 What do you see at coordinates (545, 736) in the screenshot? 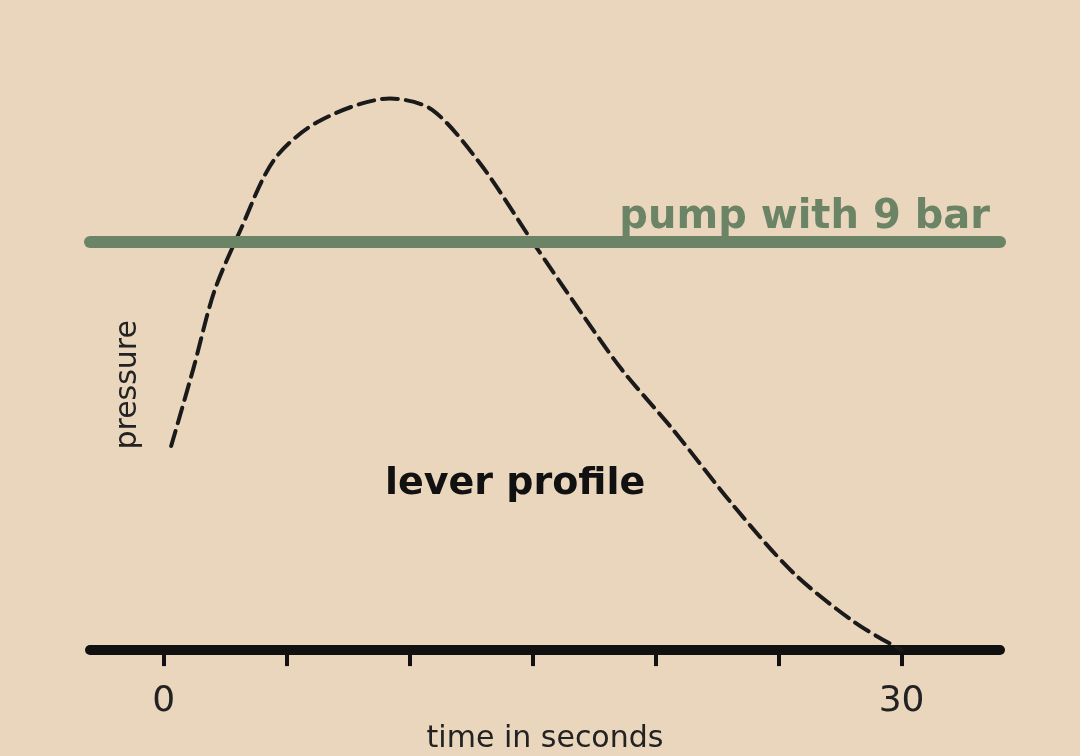
I see `x-axis-title: time in seconds` at bounding box center [545, 736].